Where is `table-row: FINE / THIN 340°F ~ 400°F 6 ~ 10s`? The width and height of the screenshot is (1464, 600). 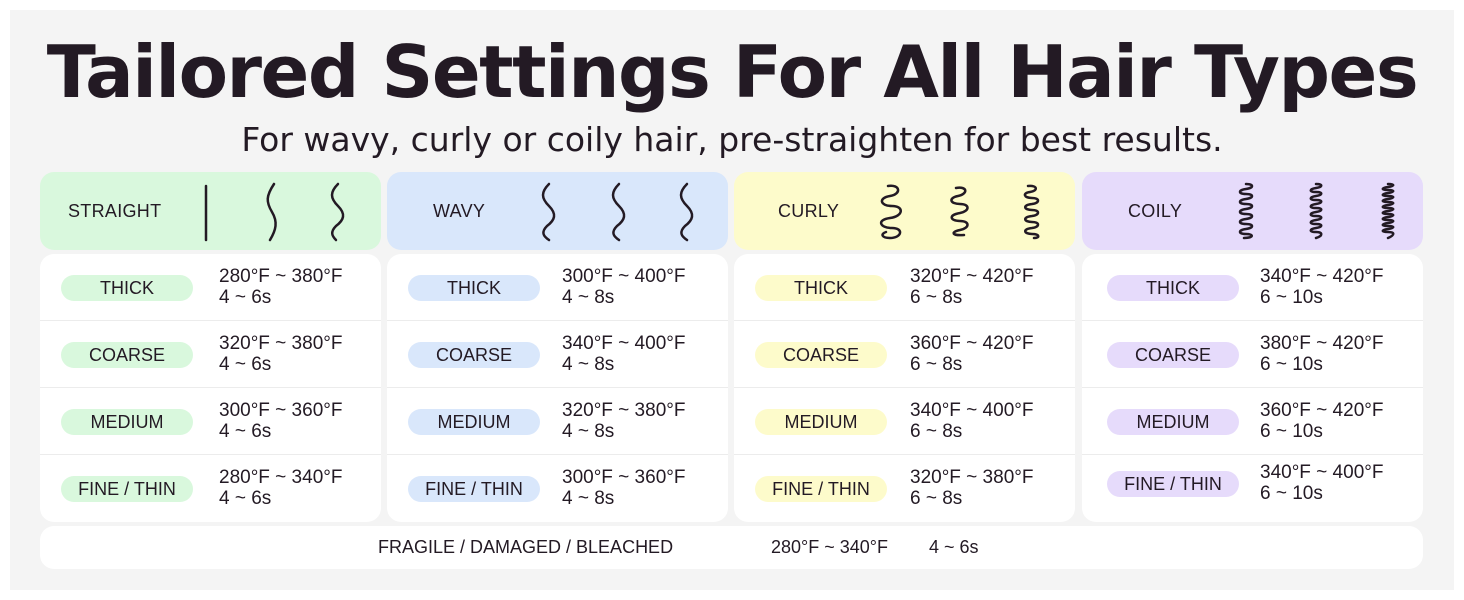
table-row: FINE / THIN 340°F ~ 400°F 6 ~ 10s is located at coordinates (1252, 488).